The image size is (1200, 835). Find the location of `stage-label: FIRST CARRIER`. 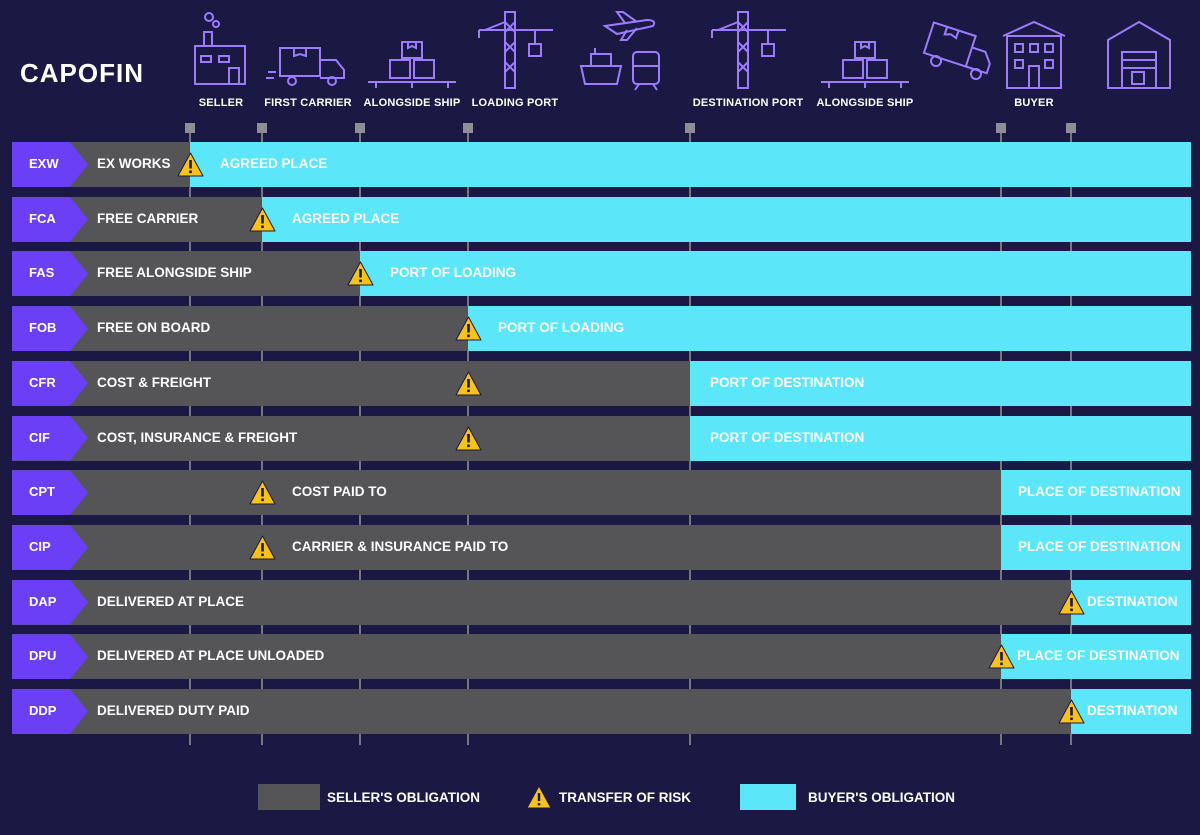

stage-label: FIRST CARRIER is located at coordinates (308, 103).